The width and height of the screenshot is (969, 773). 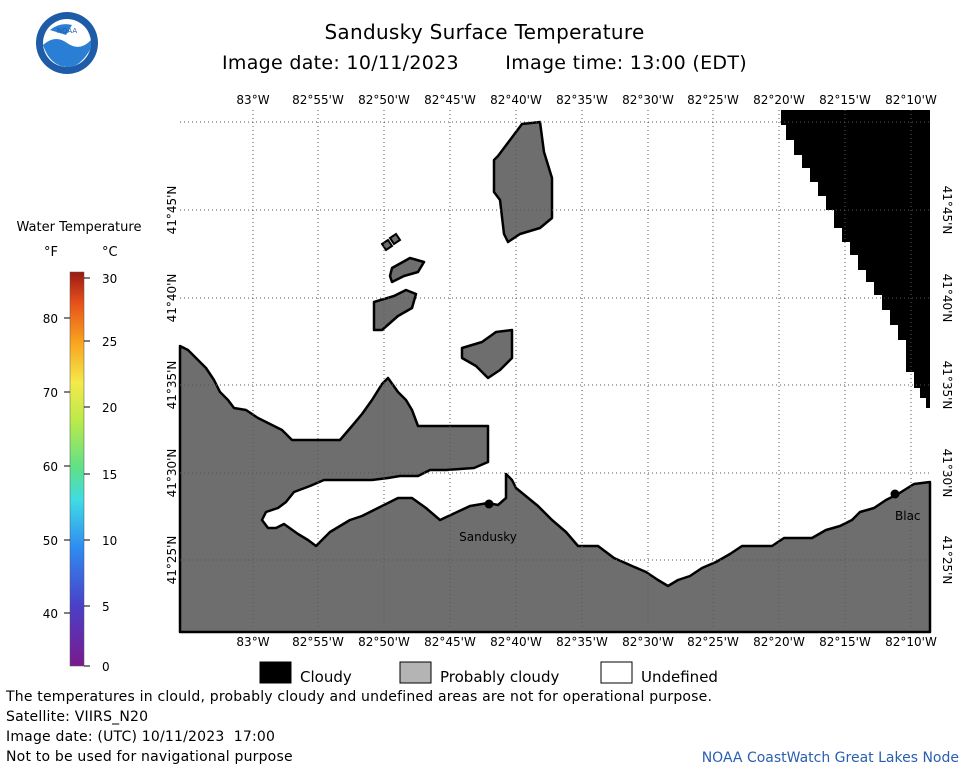 What do you see at coordinates (172, 560) in the screenshot?
I see `lat-label-left: 41°25'N` at bounding box center [172, 560].